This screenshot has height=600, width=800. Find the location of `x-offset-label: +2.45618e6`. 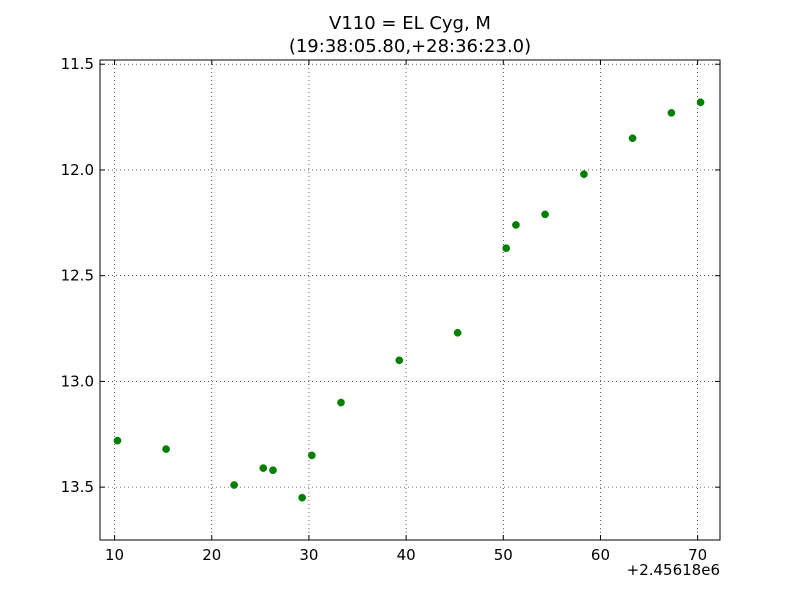

x-offset-label: +2.45618e6 is located at coordinates (673, 570).